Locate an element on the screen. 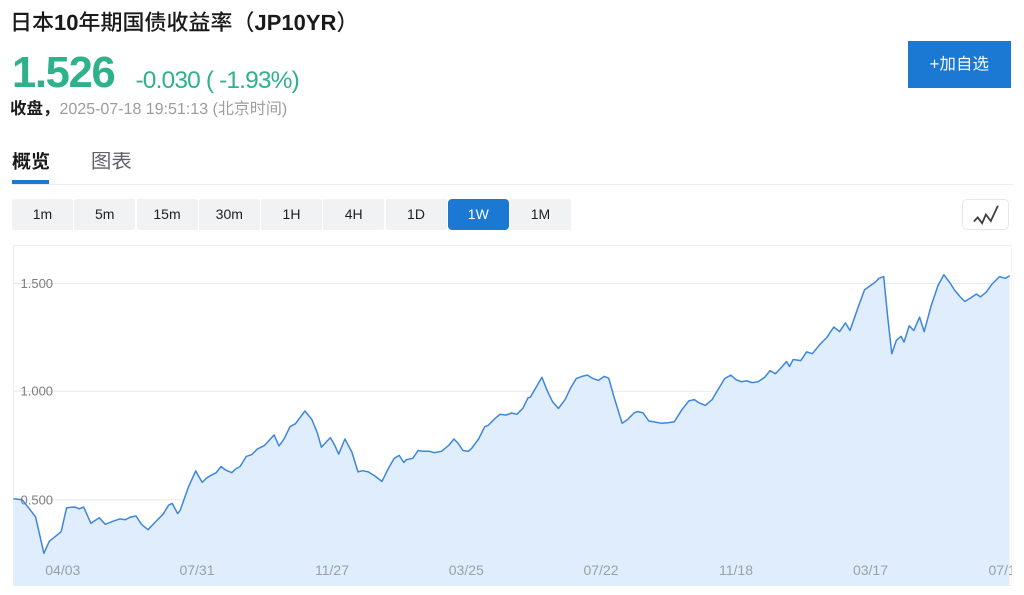 The height and width of the screenshot is (595, 1024). svg-text: 11/27 is located at coordinates (332, 570).